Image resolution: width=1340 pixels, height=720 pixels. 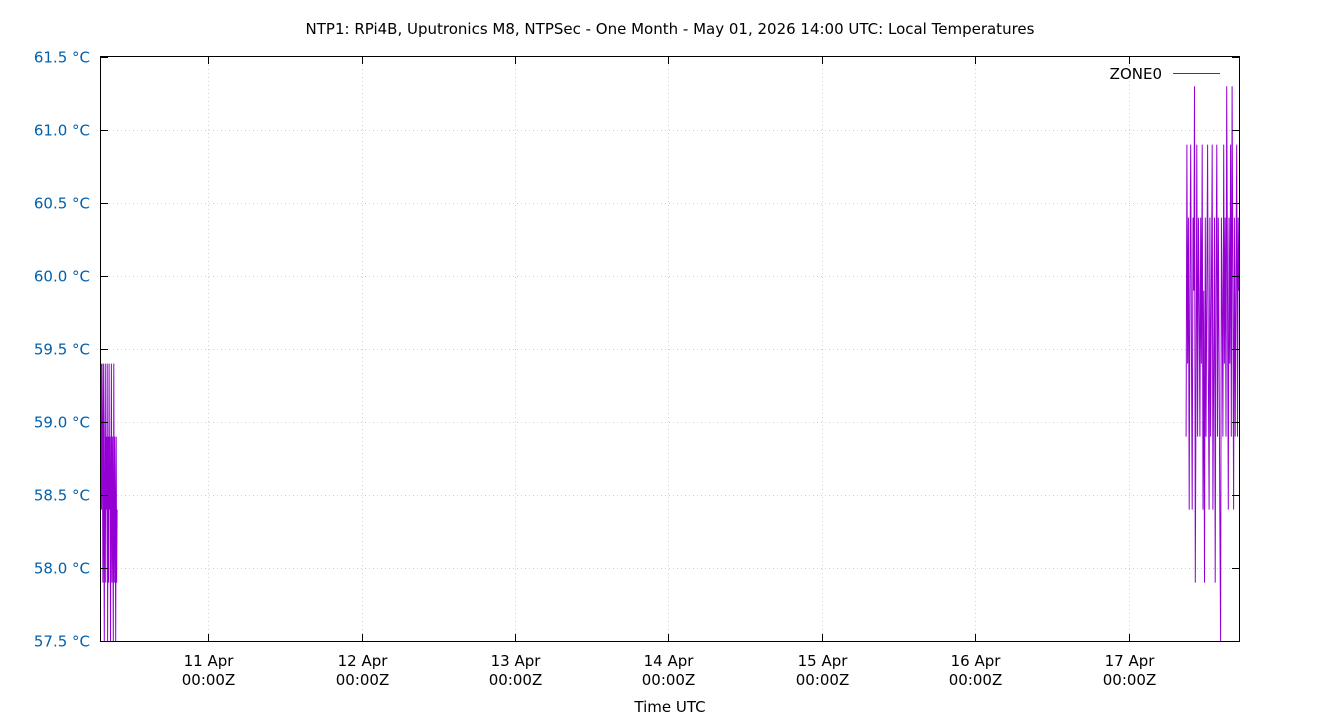 What do you see at coordinates (209, 661) in the screenshot?
I see `x-tick-label-date: 11 Apr` at bounding box center [209, 661].